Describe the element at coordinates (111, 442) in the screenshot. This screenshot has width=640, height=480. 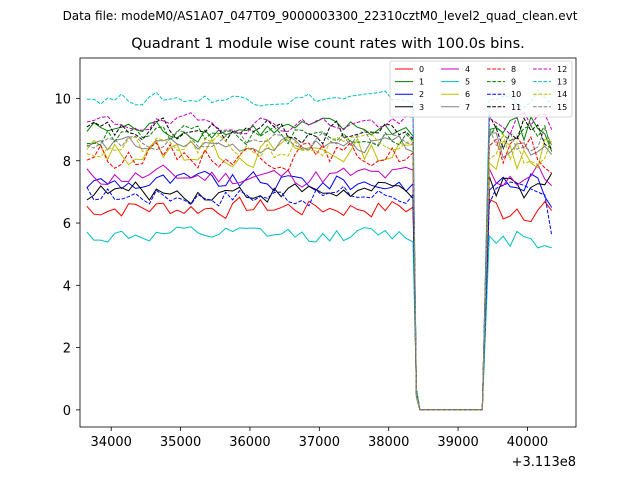
I see `x-tick-label: 34000` at that location.